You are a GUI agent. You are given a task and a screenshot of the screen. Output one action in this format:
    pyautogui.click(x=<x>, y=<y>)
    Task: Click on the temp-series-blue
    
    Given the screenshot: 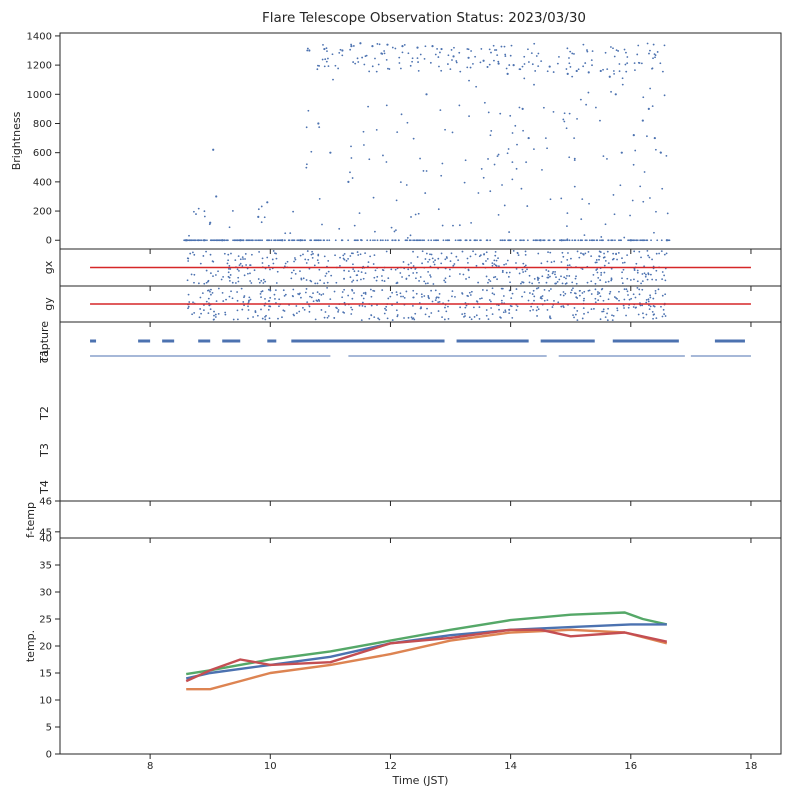 What is the action you would take?
    pyautogui.click(x=426, y=651)
    